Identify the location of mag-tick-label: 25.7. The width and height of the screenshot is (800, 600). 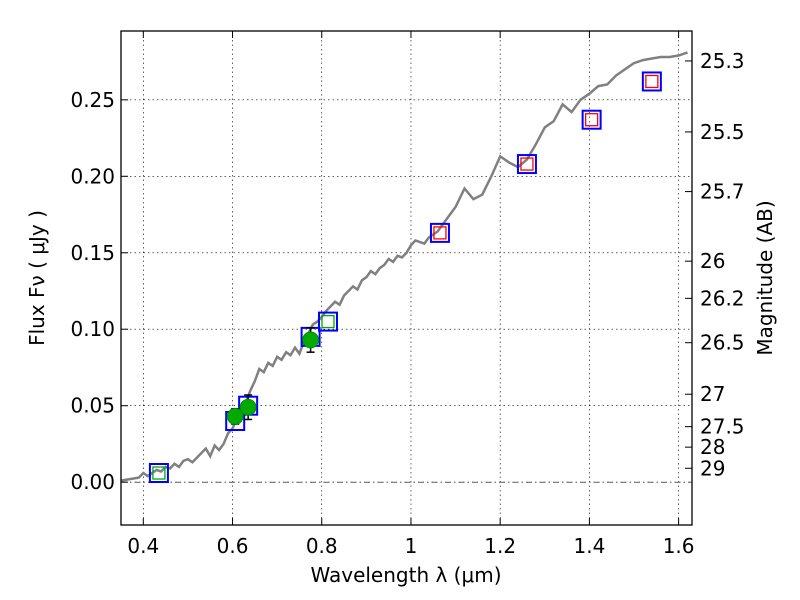
(722, 192).